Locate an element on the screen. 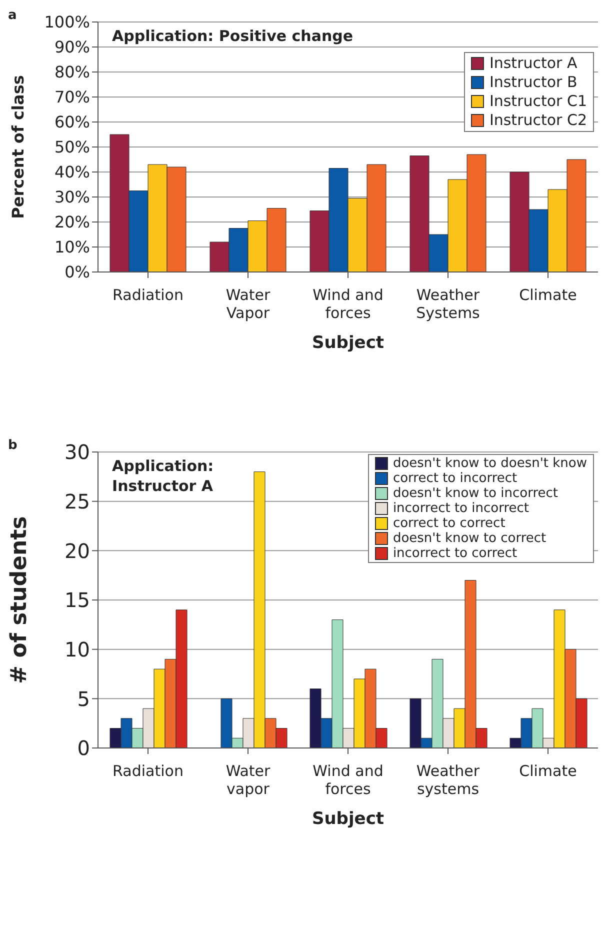  legend-label: correct to correct is located at coordinates (449, 523).